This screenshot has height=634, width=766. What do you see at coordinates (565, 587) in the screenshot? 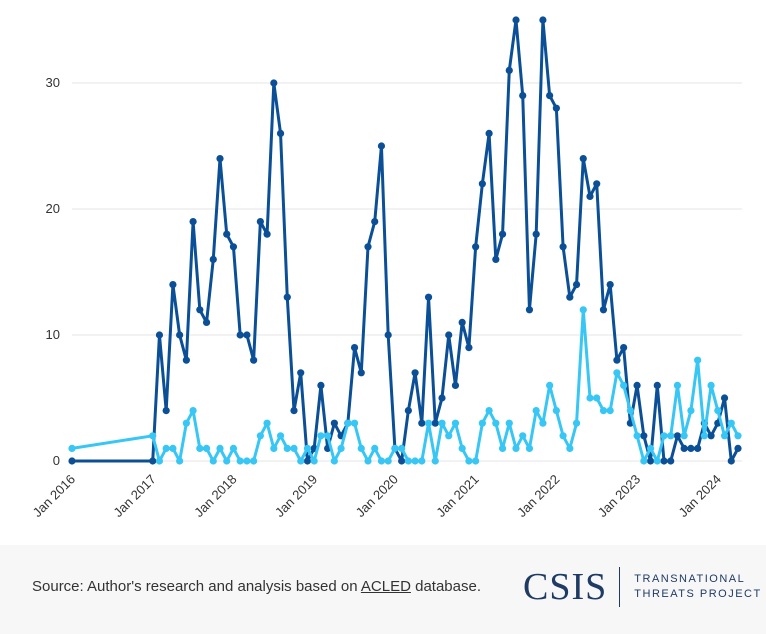
I see `logo-wordmark: CSIS` at bounding box center [565, 587].